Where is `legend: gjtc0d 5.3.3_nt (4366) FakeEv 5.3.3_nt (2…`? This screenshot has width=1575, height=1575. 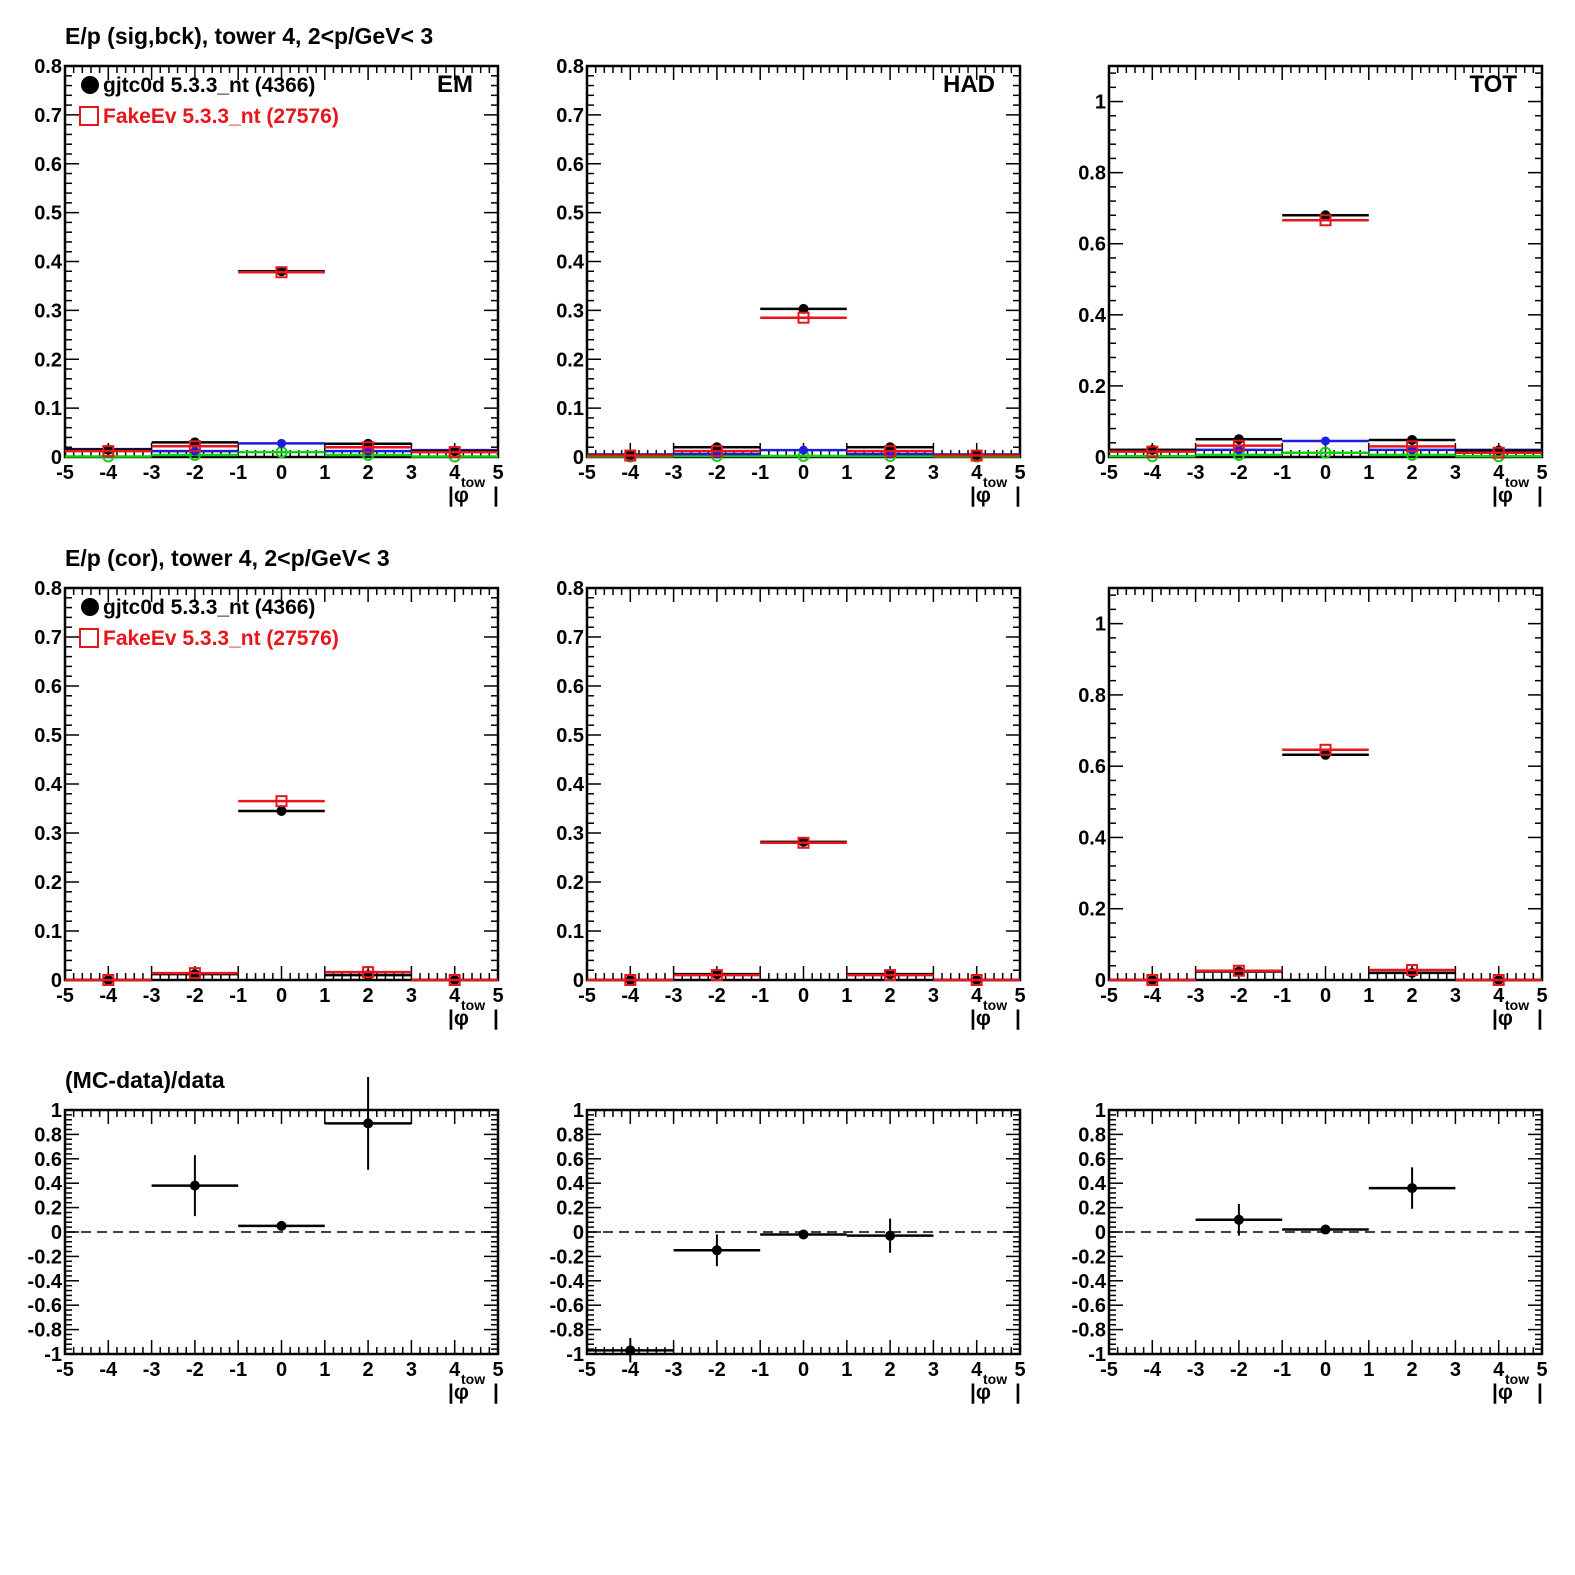 legend: gjtc0d 5.3.3_nt (4366) FakeEv 5.3.3_nt (2… is located at coordinates (209, 623).